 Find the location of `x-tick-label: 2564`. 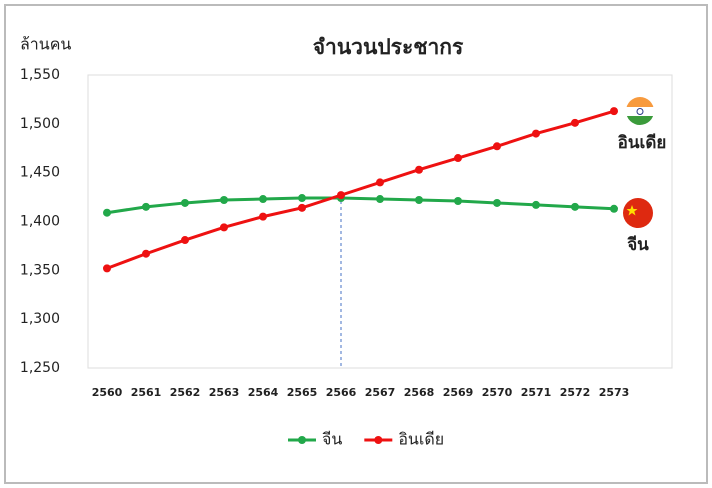

x-tick-label: 2564 is located at coordinates (263, 392).